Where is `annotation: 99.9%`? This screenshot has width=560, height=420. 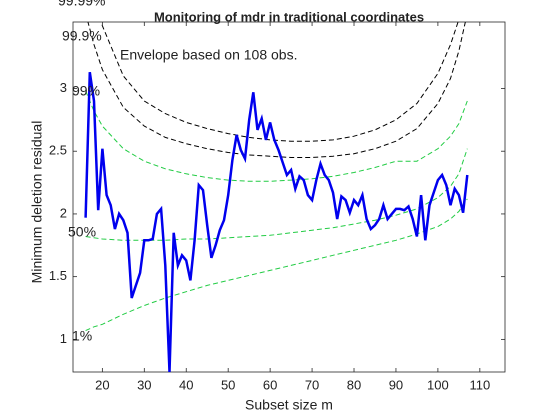
annotation: 99.9% is located at coordinates (82, 36).